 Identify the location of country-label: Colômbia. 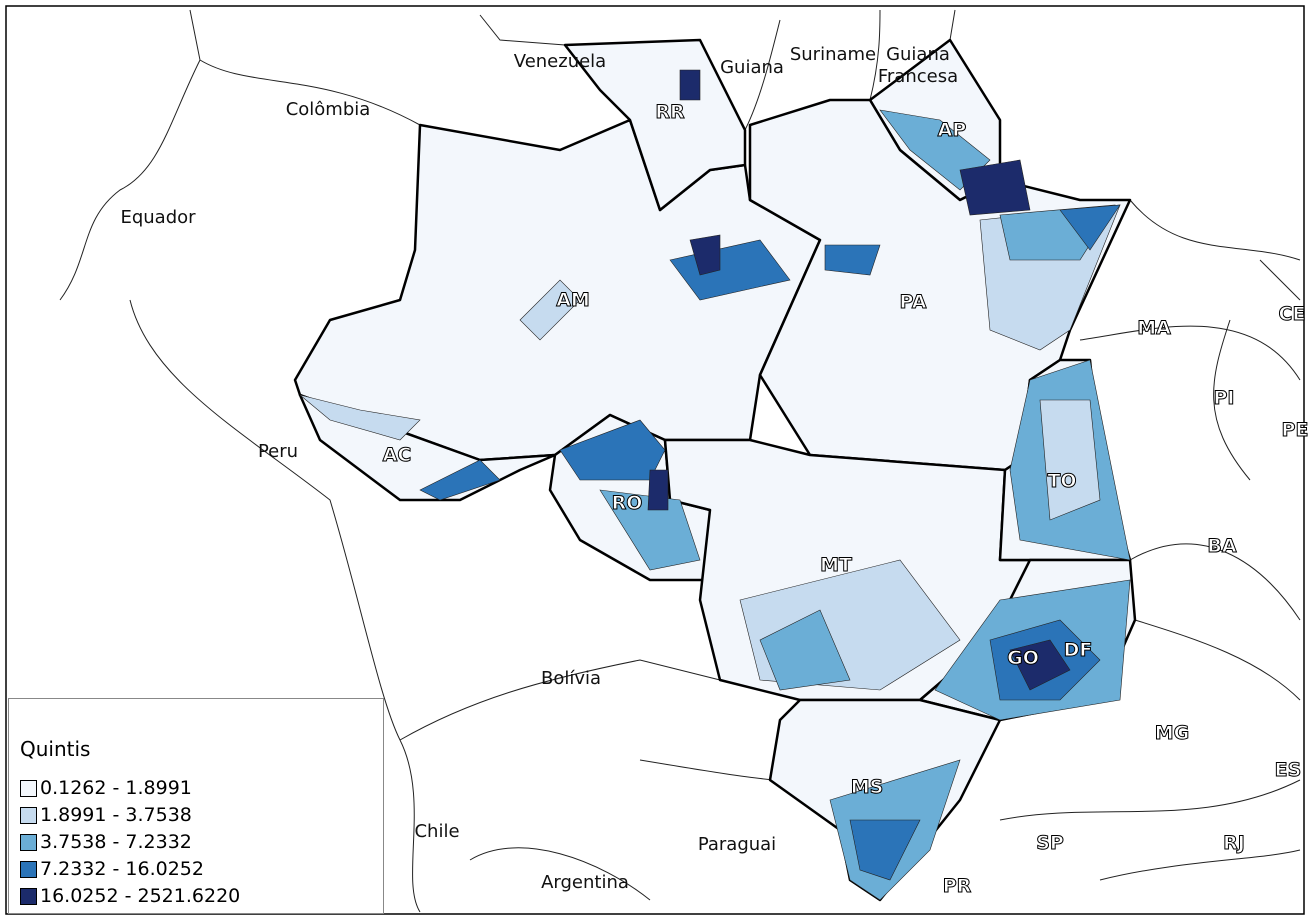
(328, 109).